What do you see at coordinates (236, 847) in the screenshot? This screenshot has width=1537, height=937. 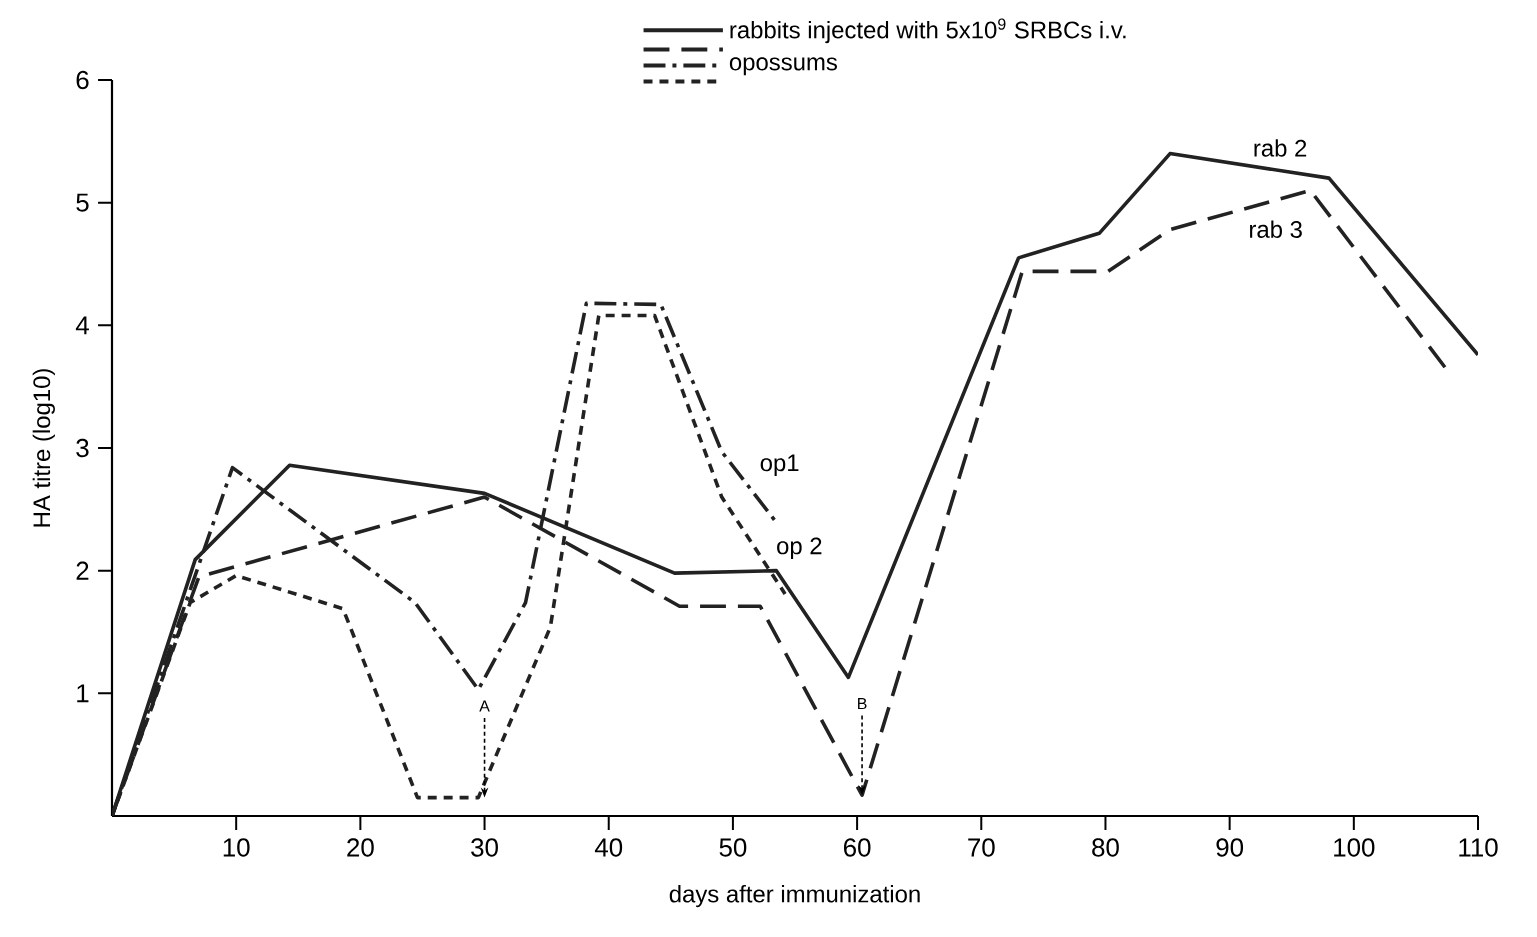 I see `x-tick-label: 10` at bounding box center [236, 847].